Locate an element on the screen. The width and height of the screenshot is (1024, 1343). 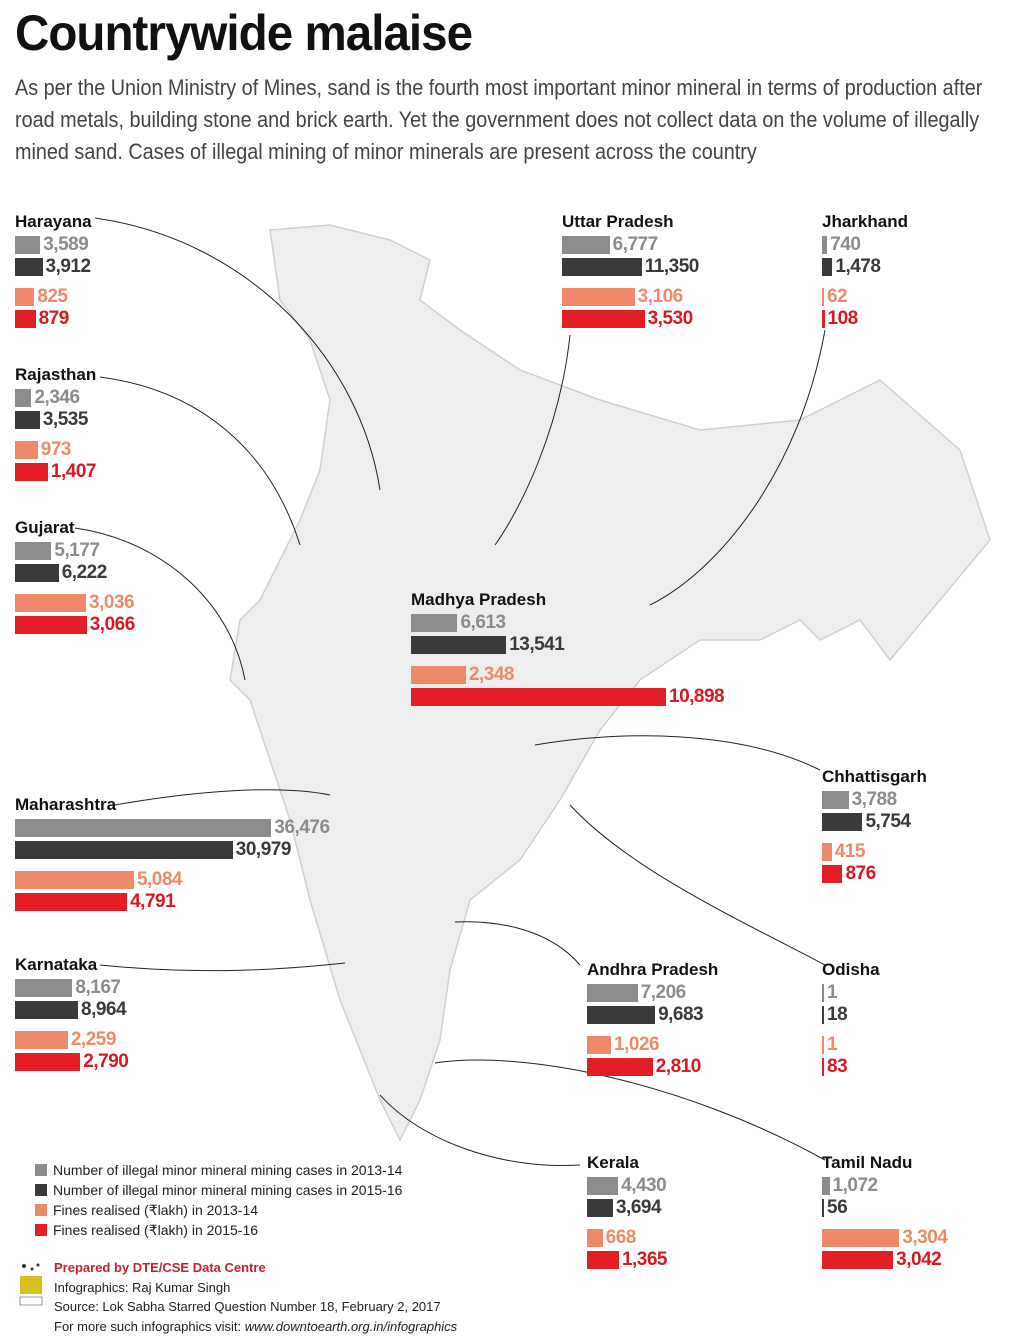
legend-label: Fines realised (₹lakh) in 2013-14 is located at coordinates (156, 1209).